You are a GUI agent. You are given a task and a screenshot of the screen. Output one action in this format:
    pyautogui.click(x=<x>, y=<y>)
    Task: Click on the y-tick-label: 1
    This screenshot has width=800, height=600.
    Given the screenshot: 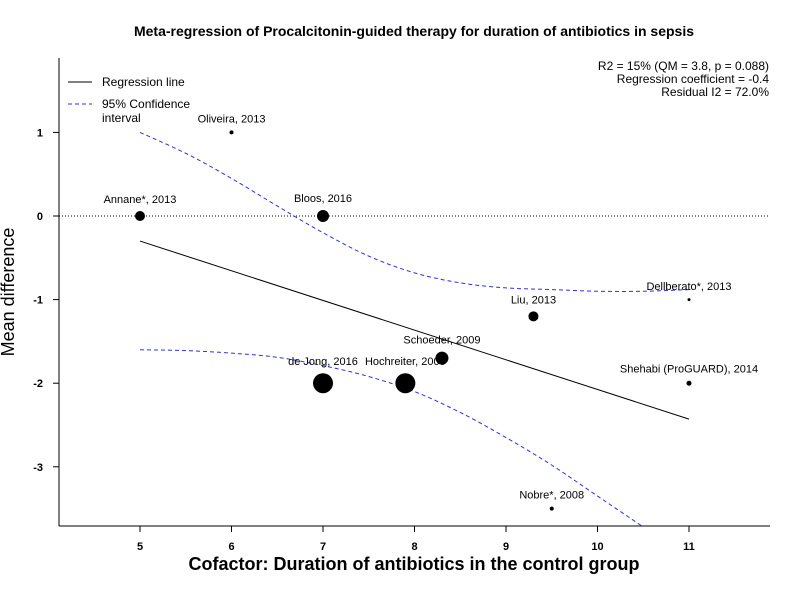 What is the action you would take?
    pyautogui.click(x=40, y=133)
    